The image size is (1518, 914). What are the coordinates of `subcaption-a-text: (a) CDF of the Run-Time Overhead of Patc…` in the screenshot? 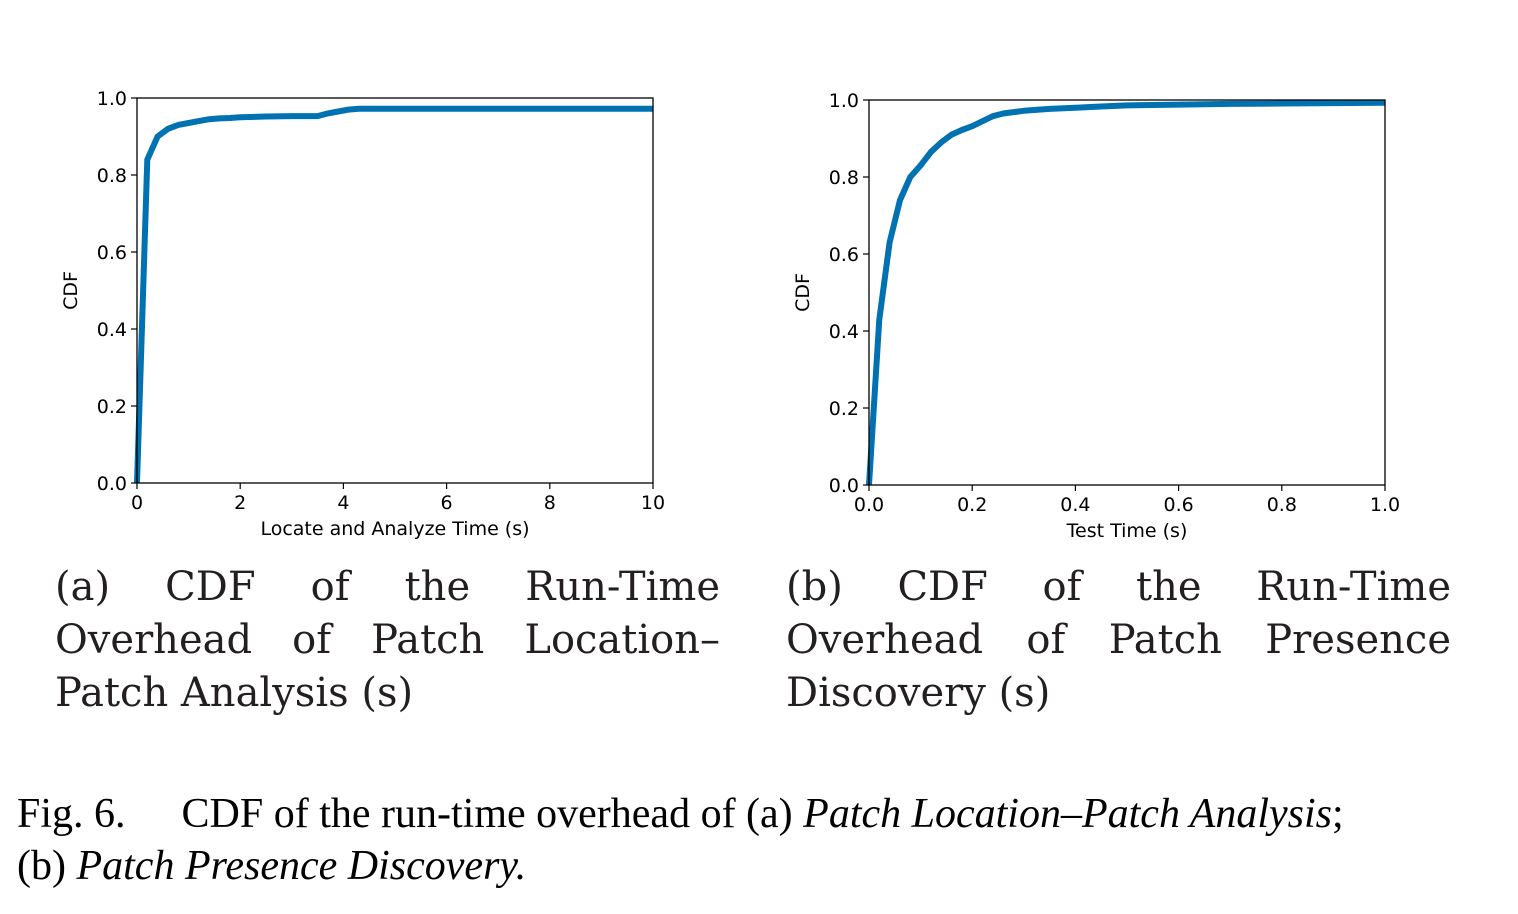 It's located at (387, 640).